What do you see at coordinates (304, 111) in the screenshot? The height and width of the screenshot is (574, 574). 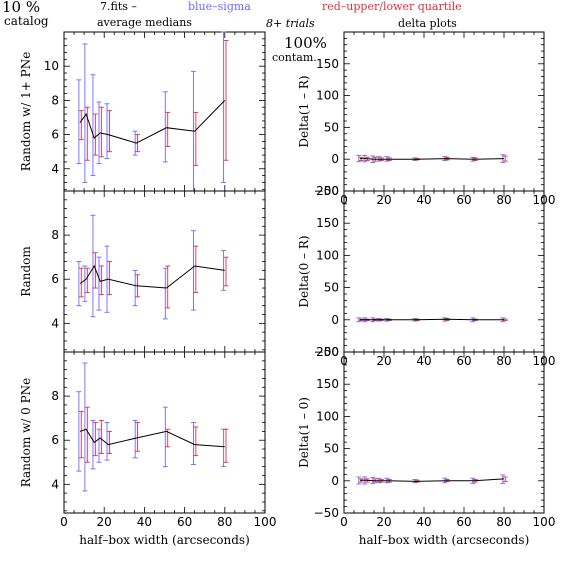 I see `y-axis-label: Delta(1 – R)` at bounding box center [304, 111].